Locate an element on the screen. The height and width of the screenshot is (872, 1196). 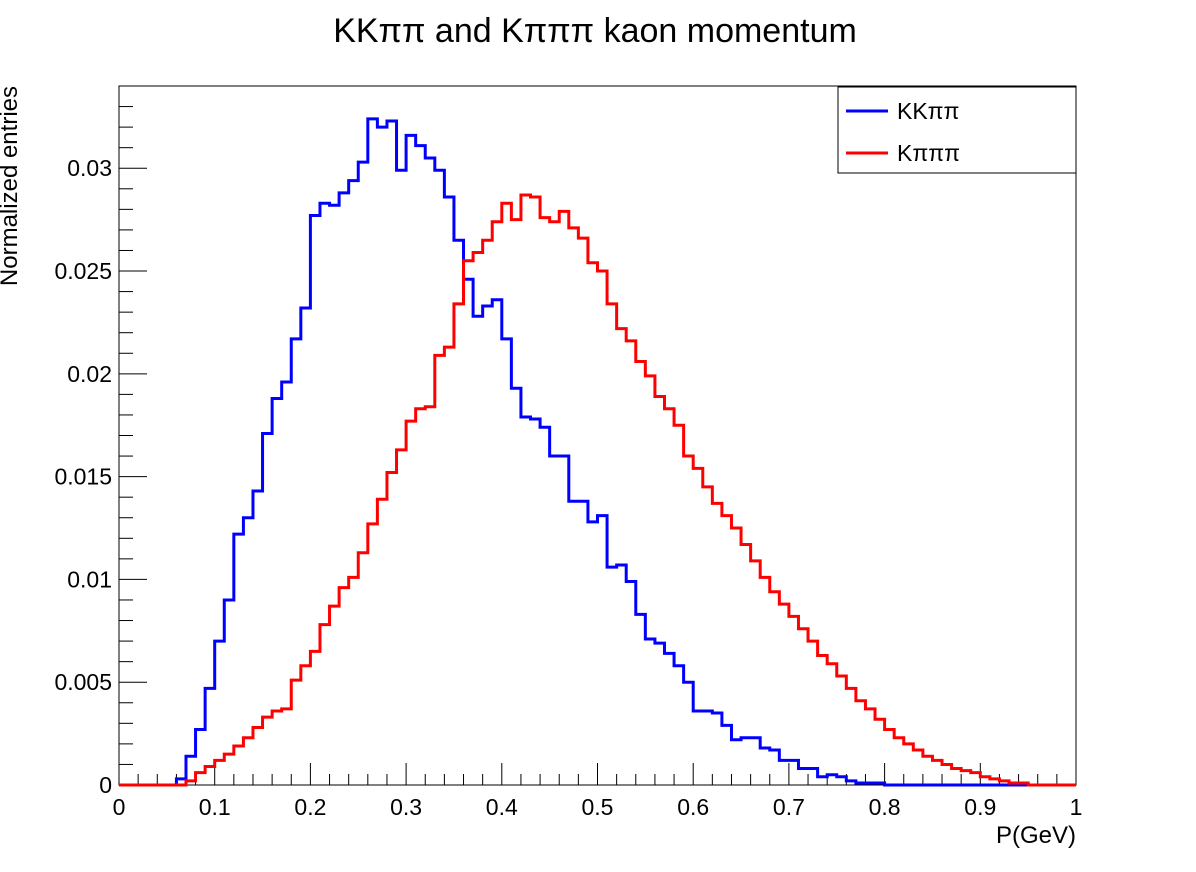
x-axis-label: P(GeV) is located at coordinates (1036, 835).